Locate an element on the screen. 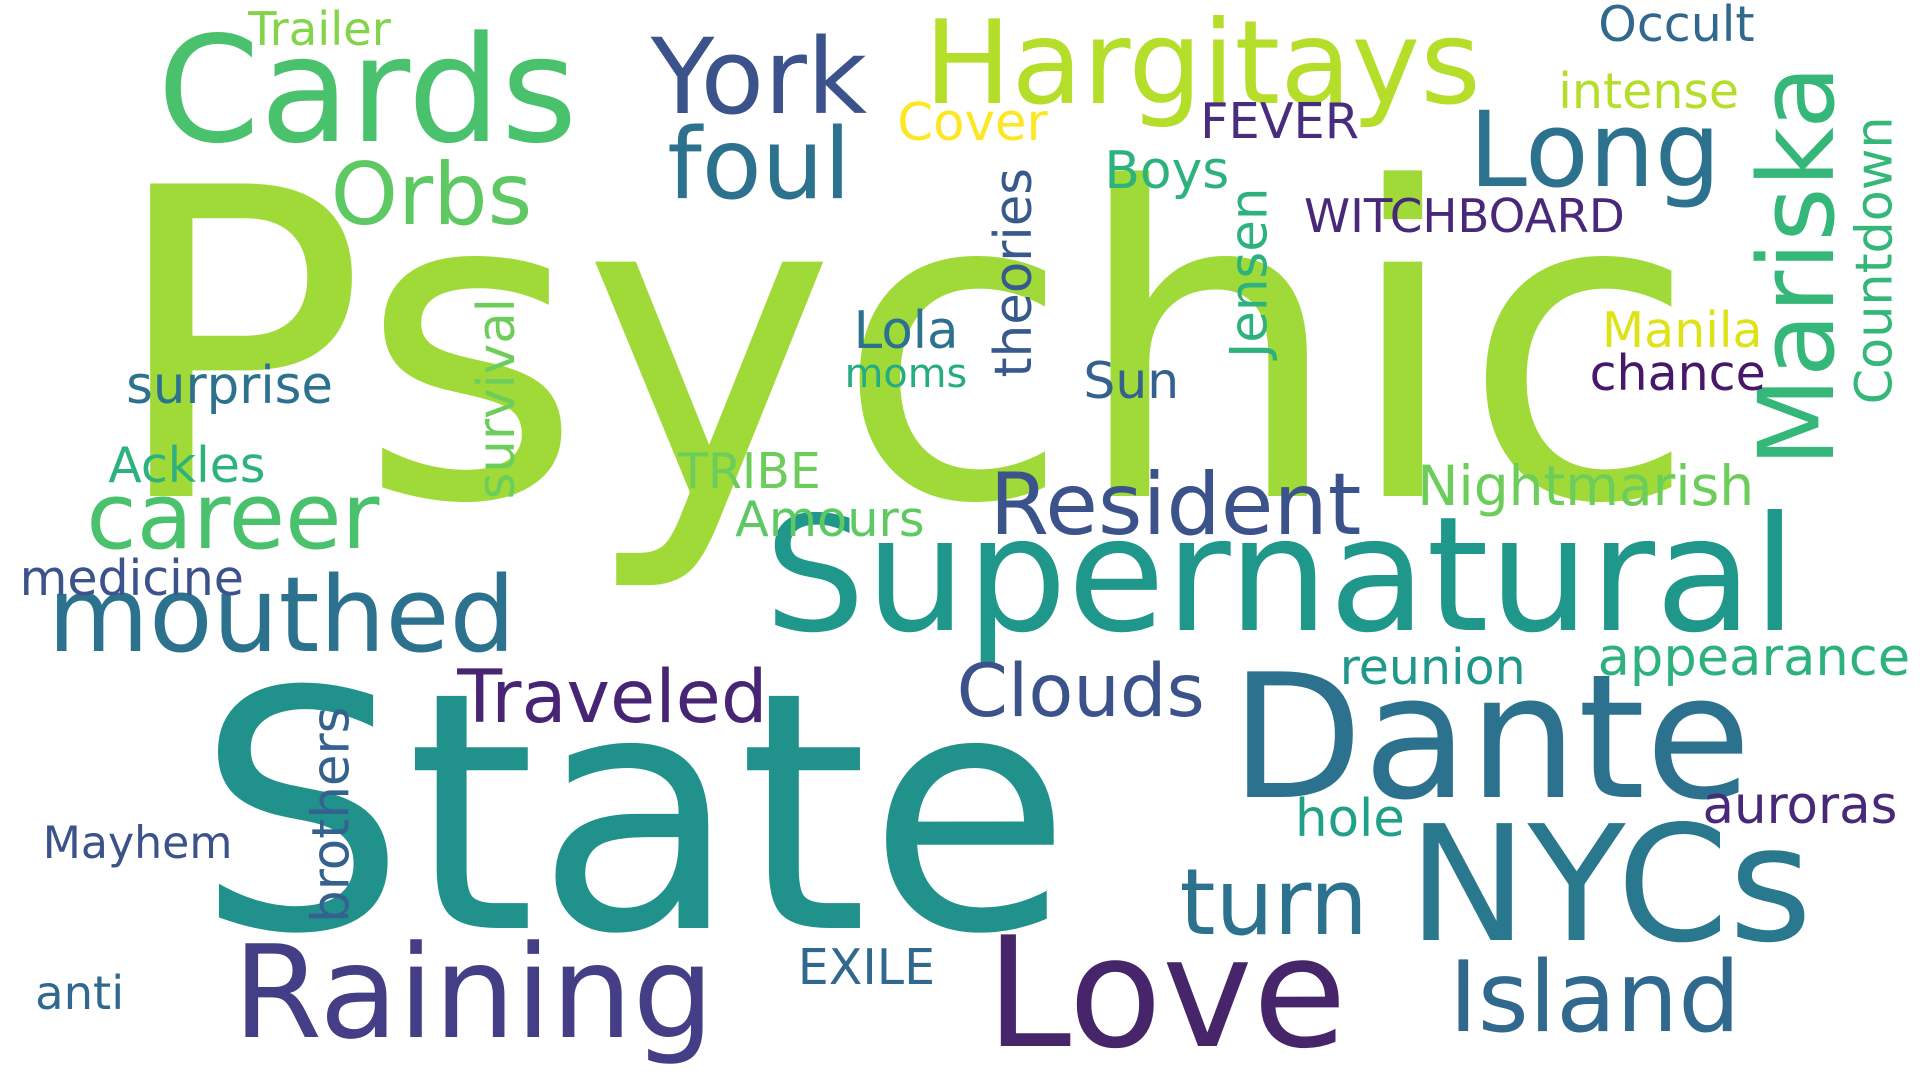 The width and height of the screenshot is (1920, 1083). word-york: York is located at coordinates (759, 76).